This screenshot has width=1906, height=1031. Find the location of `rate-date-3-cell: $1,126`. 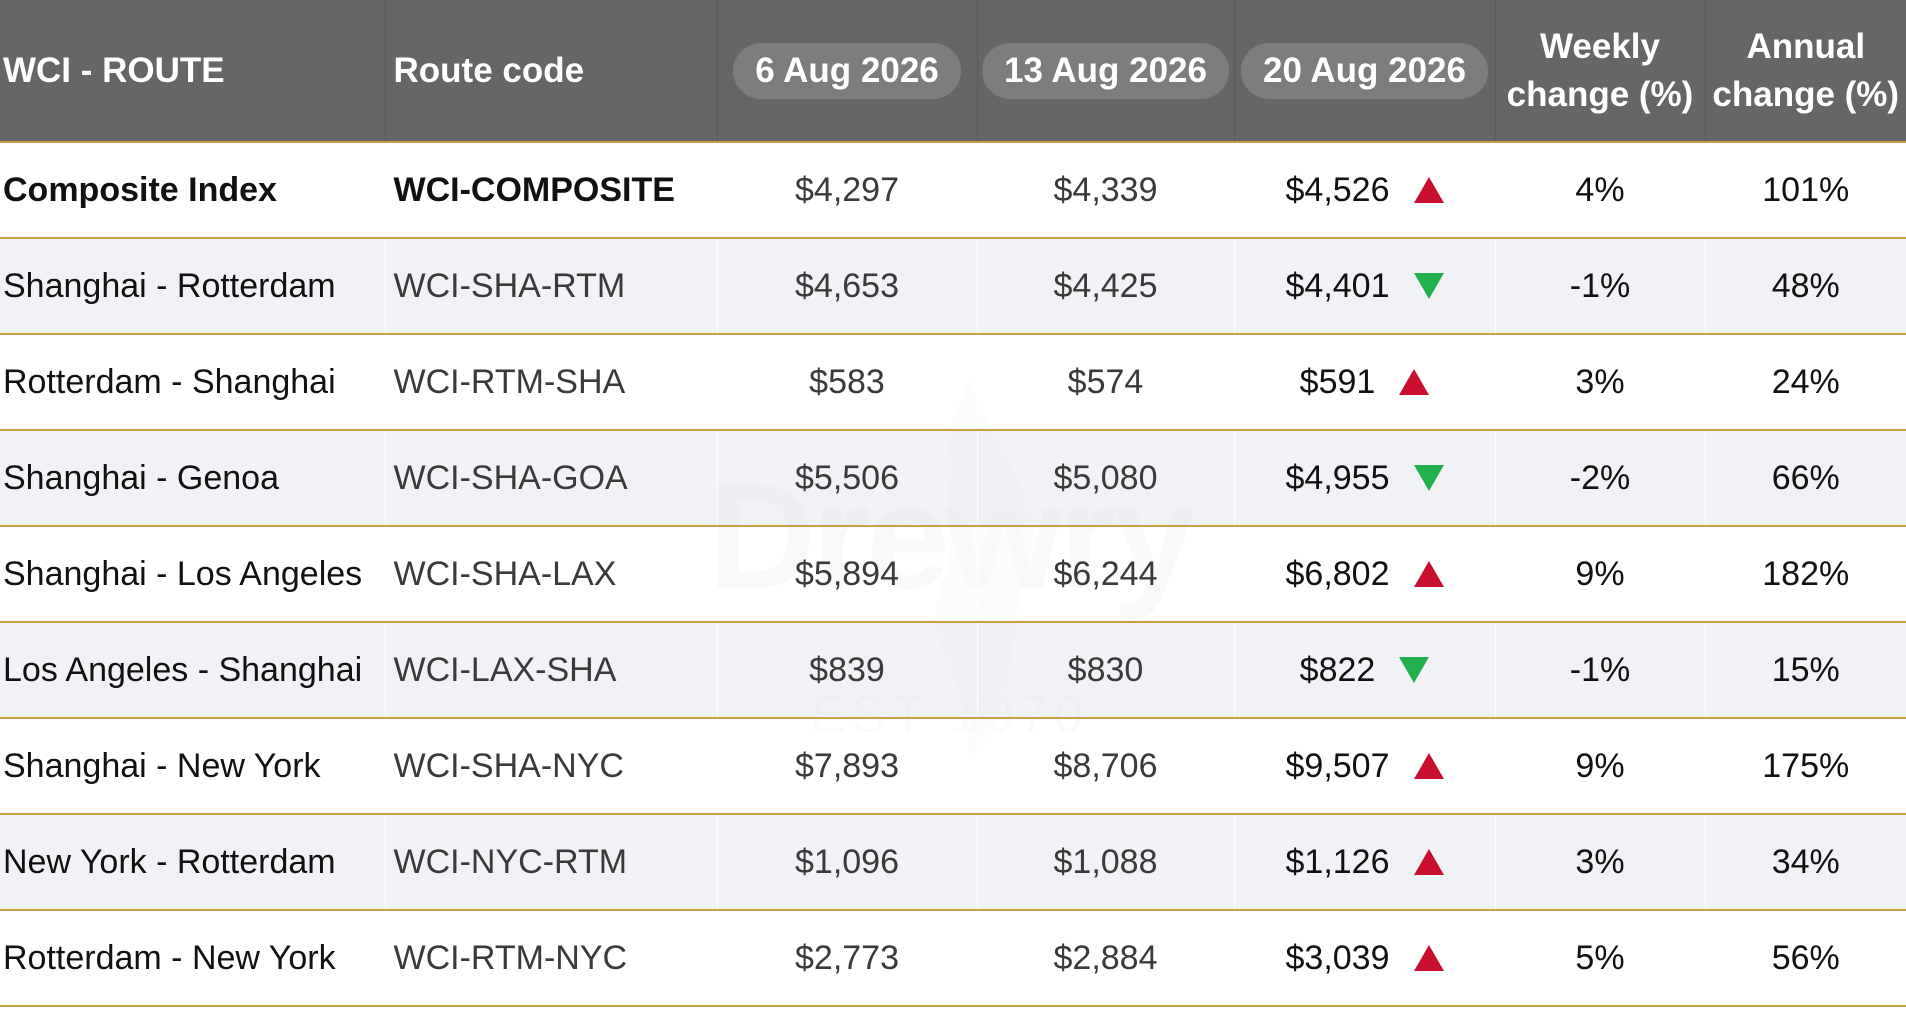

rate-date-3-cell: $1,126 is located at coordinates (1365, 862).